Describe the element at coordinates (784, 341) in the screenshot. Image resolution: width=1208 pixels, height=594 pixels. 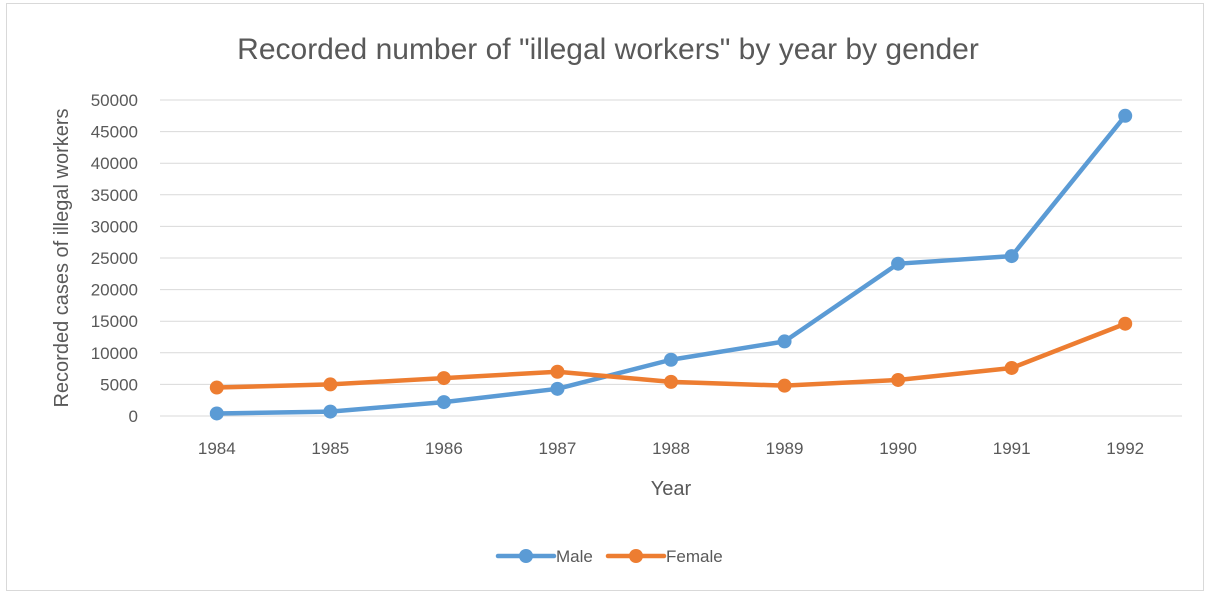
I see `male-point-1989` at that location.